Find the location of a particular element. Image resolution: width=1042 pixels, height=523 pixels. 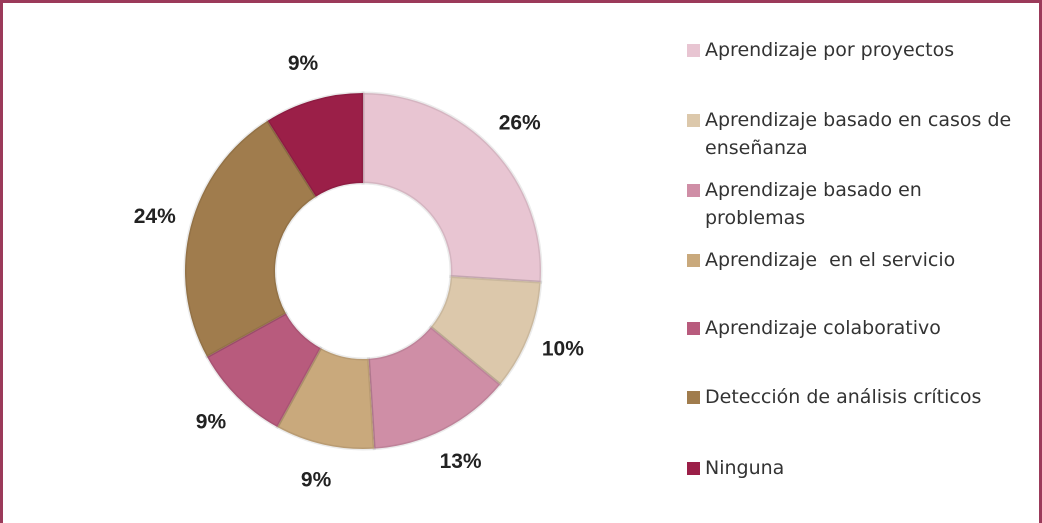

legend-item: Detección de análisis críticos is located at coordinates (852, 397).